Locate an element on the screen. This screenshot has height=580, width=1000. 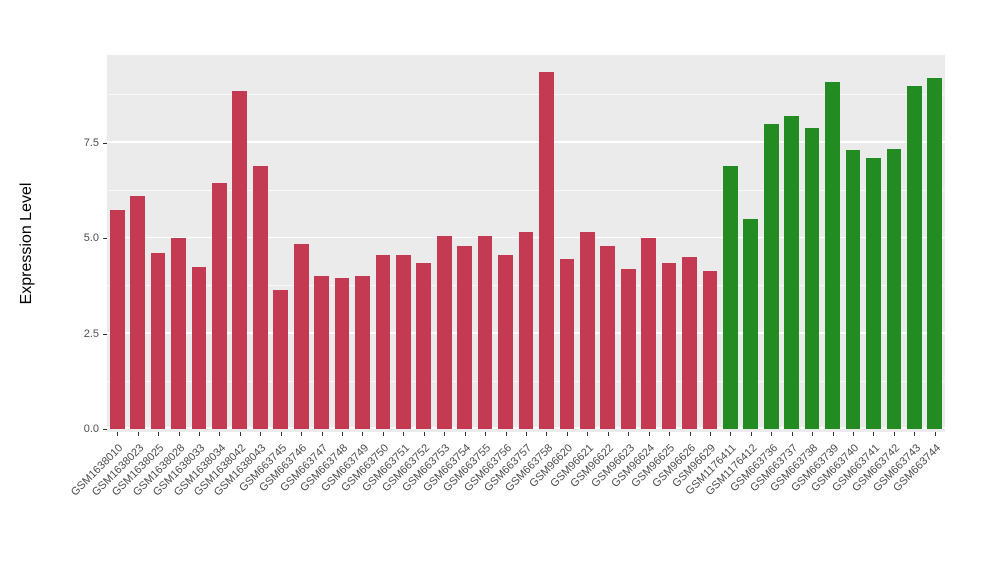
bar-GSM663750 is located at coordinates (383, 342).